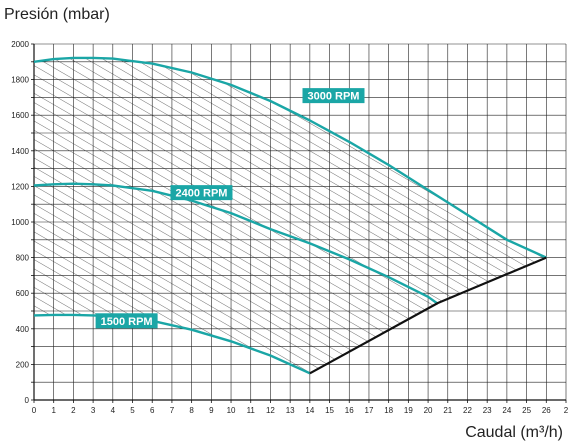 This screenshot has width=569, height=446. What do you see at coordinates (231, 410) in the screenshot?
I see `x-tick-label-10: 10` at bounding box center [231, 410].